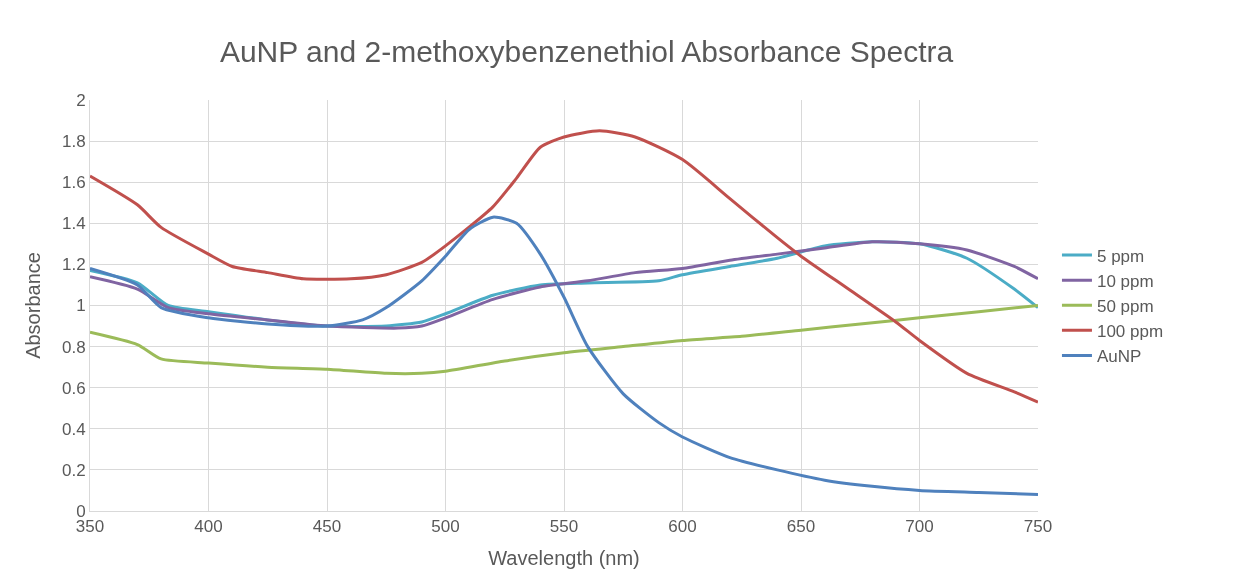  I want to click on x-tick-label: 600, so click(682, 527).